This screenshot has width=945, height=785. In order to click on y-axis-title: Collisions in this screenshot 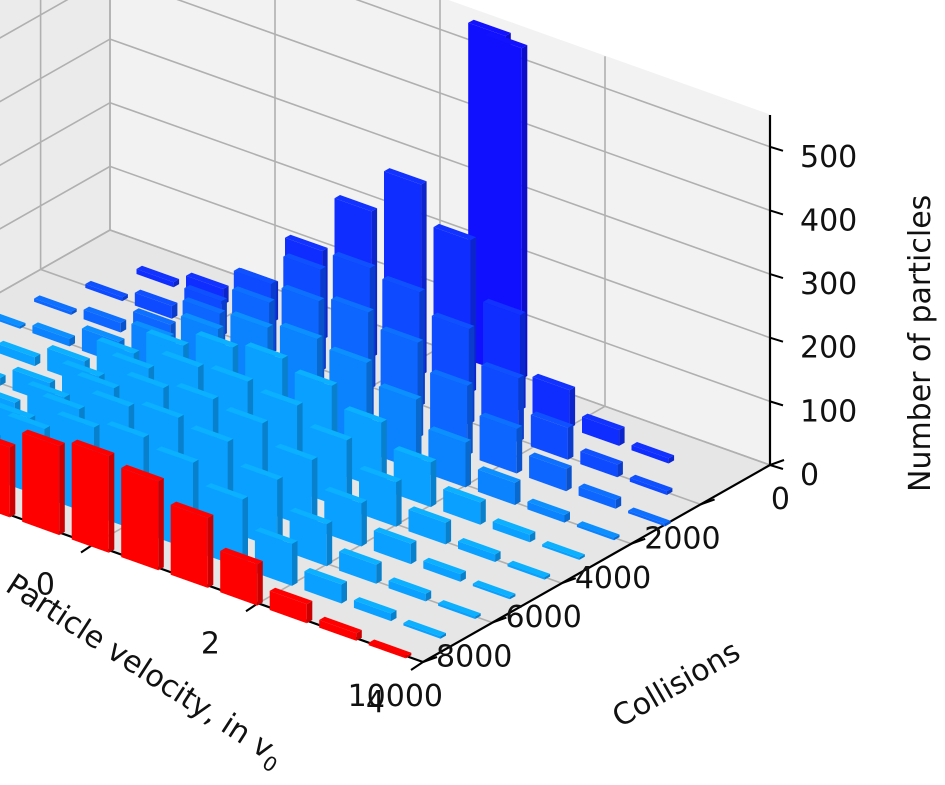, I will do `click(677, 684)`.